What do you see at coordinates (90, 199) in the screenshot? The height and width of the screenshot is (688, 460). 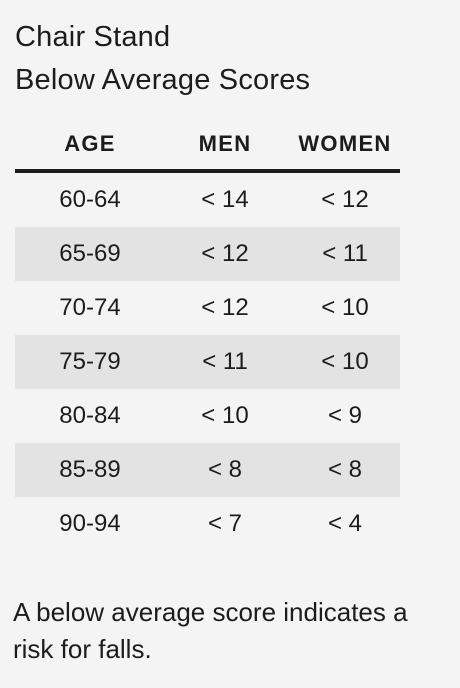 I see `cell-age: 60-64` at bounding box center [90, 199].